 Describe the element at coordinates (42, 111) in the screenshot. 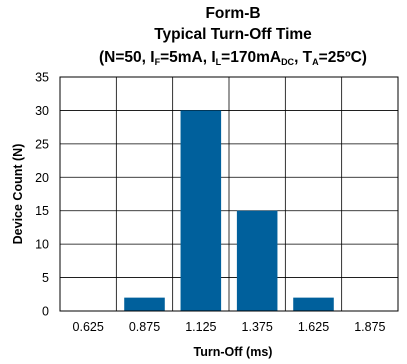

I see `y-tick-label: 30` at that location.